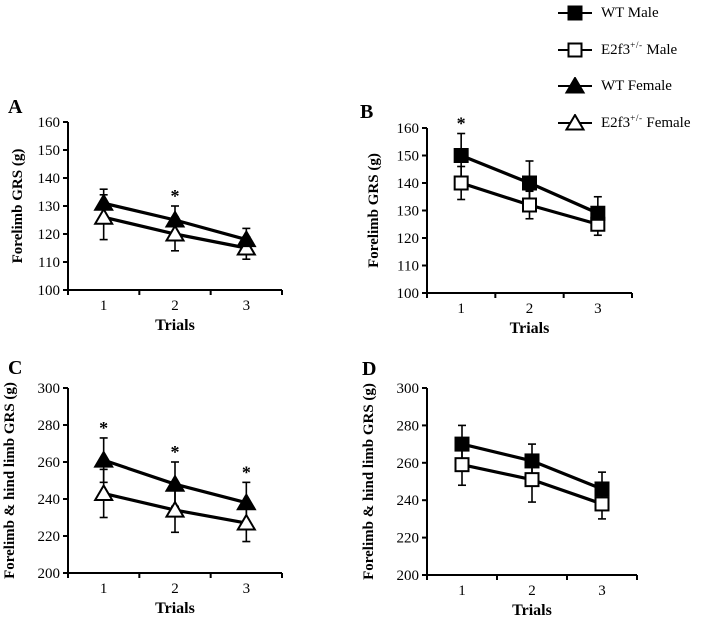 This screenshot has width=701, height=621. I want to click on legend-label: WT Female, so click(636, 86).